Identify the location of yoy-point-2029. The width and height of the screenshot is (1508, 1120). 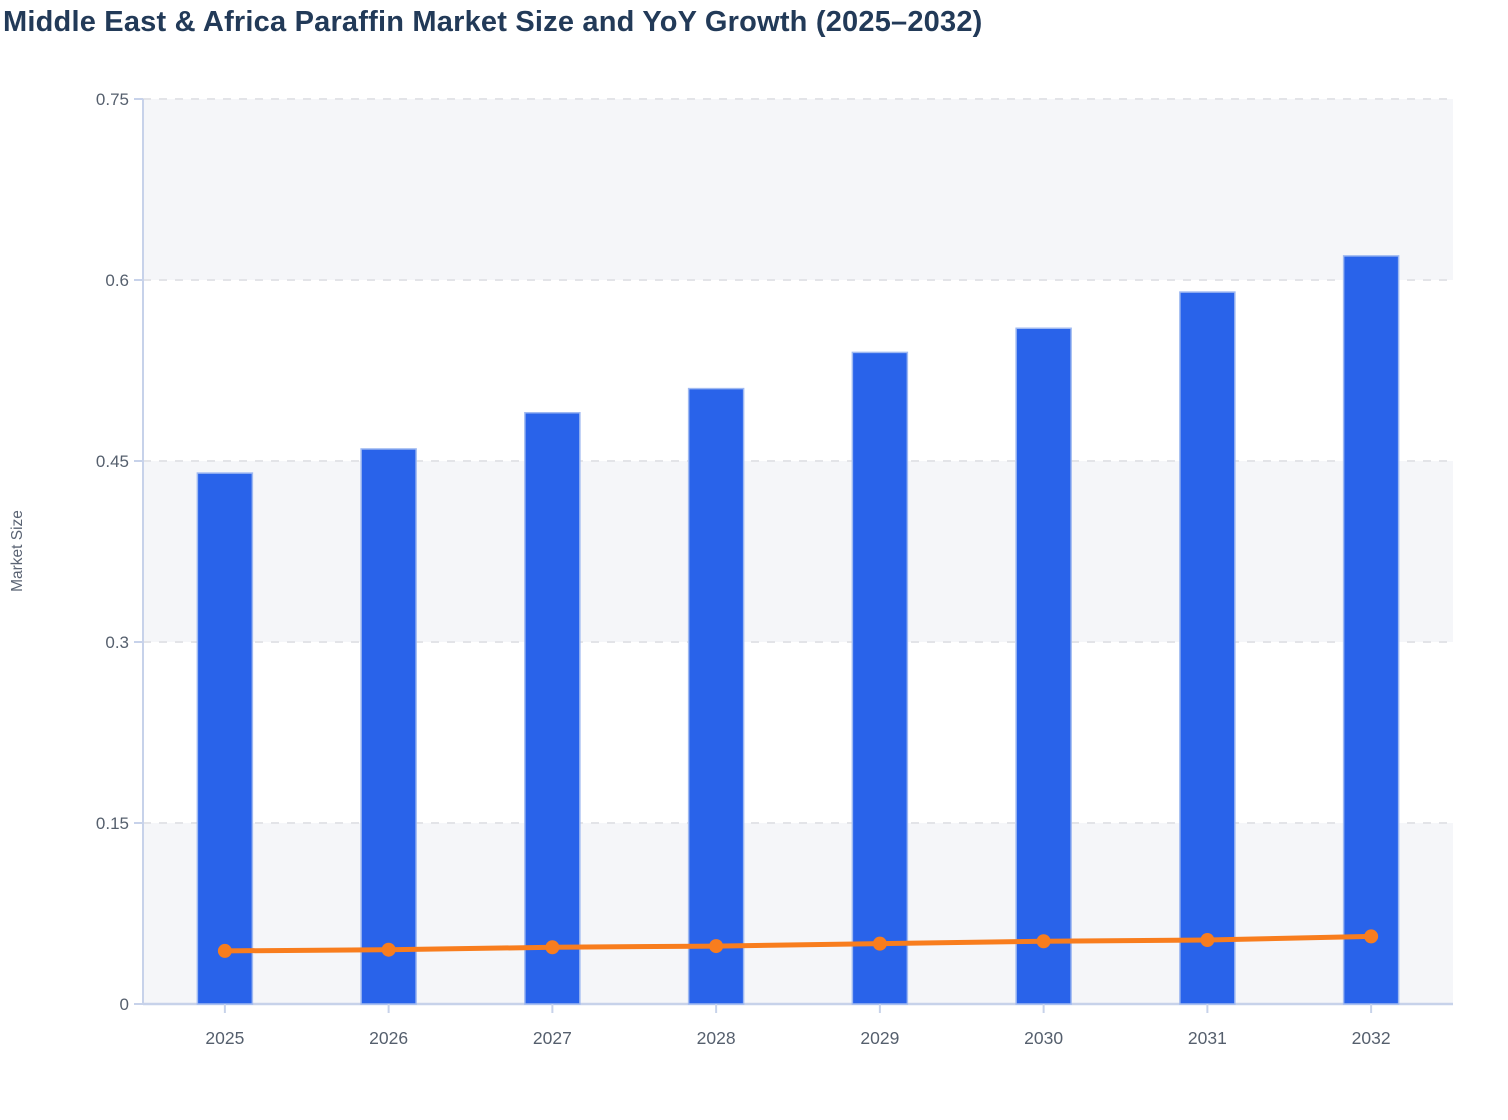
(879, 943).